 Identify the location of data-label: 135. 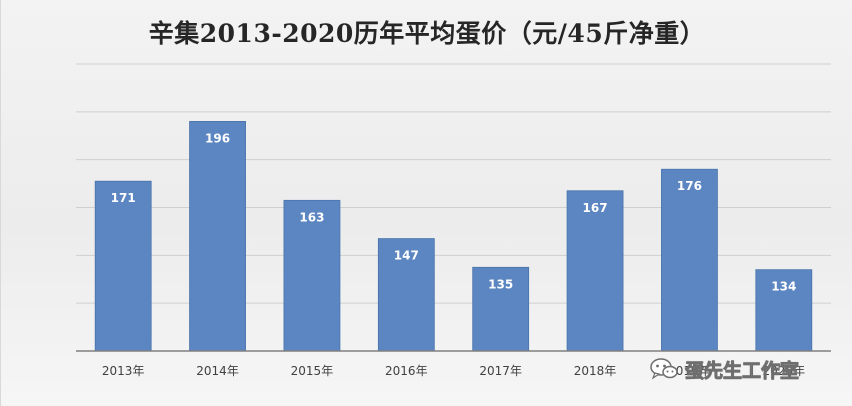
(500, 284).